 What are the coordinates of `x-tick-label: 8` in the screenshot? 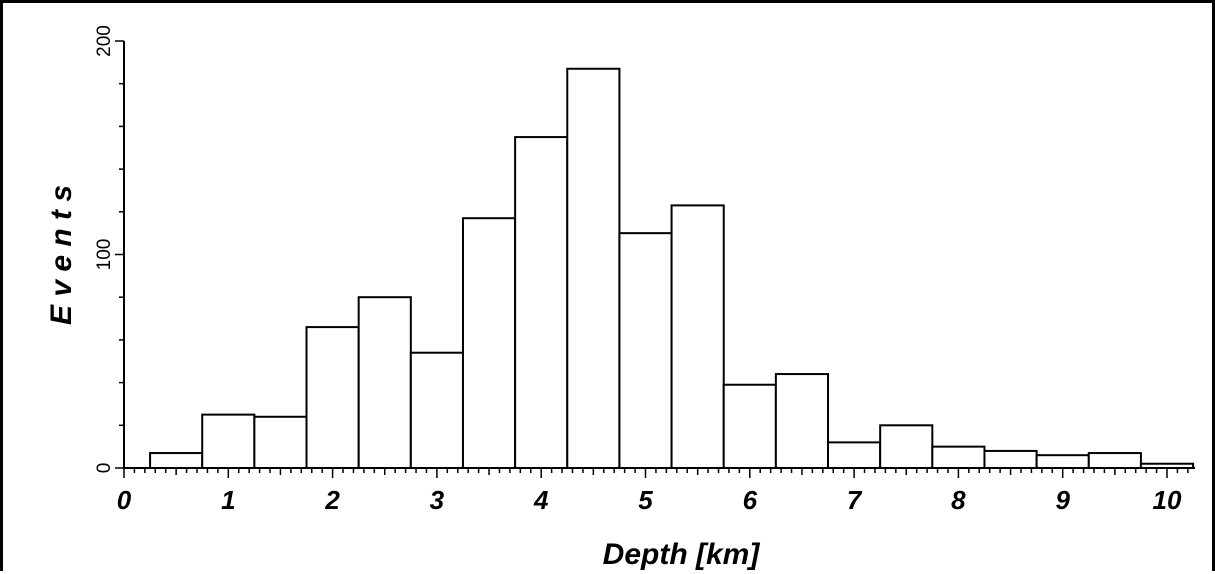 It's located at (958, 500).